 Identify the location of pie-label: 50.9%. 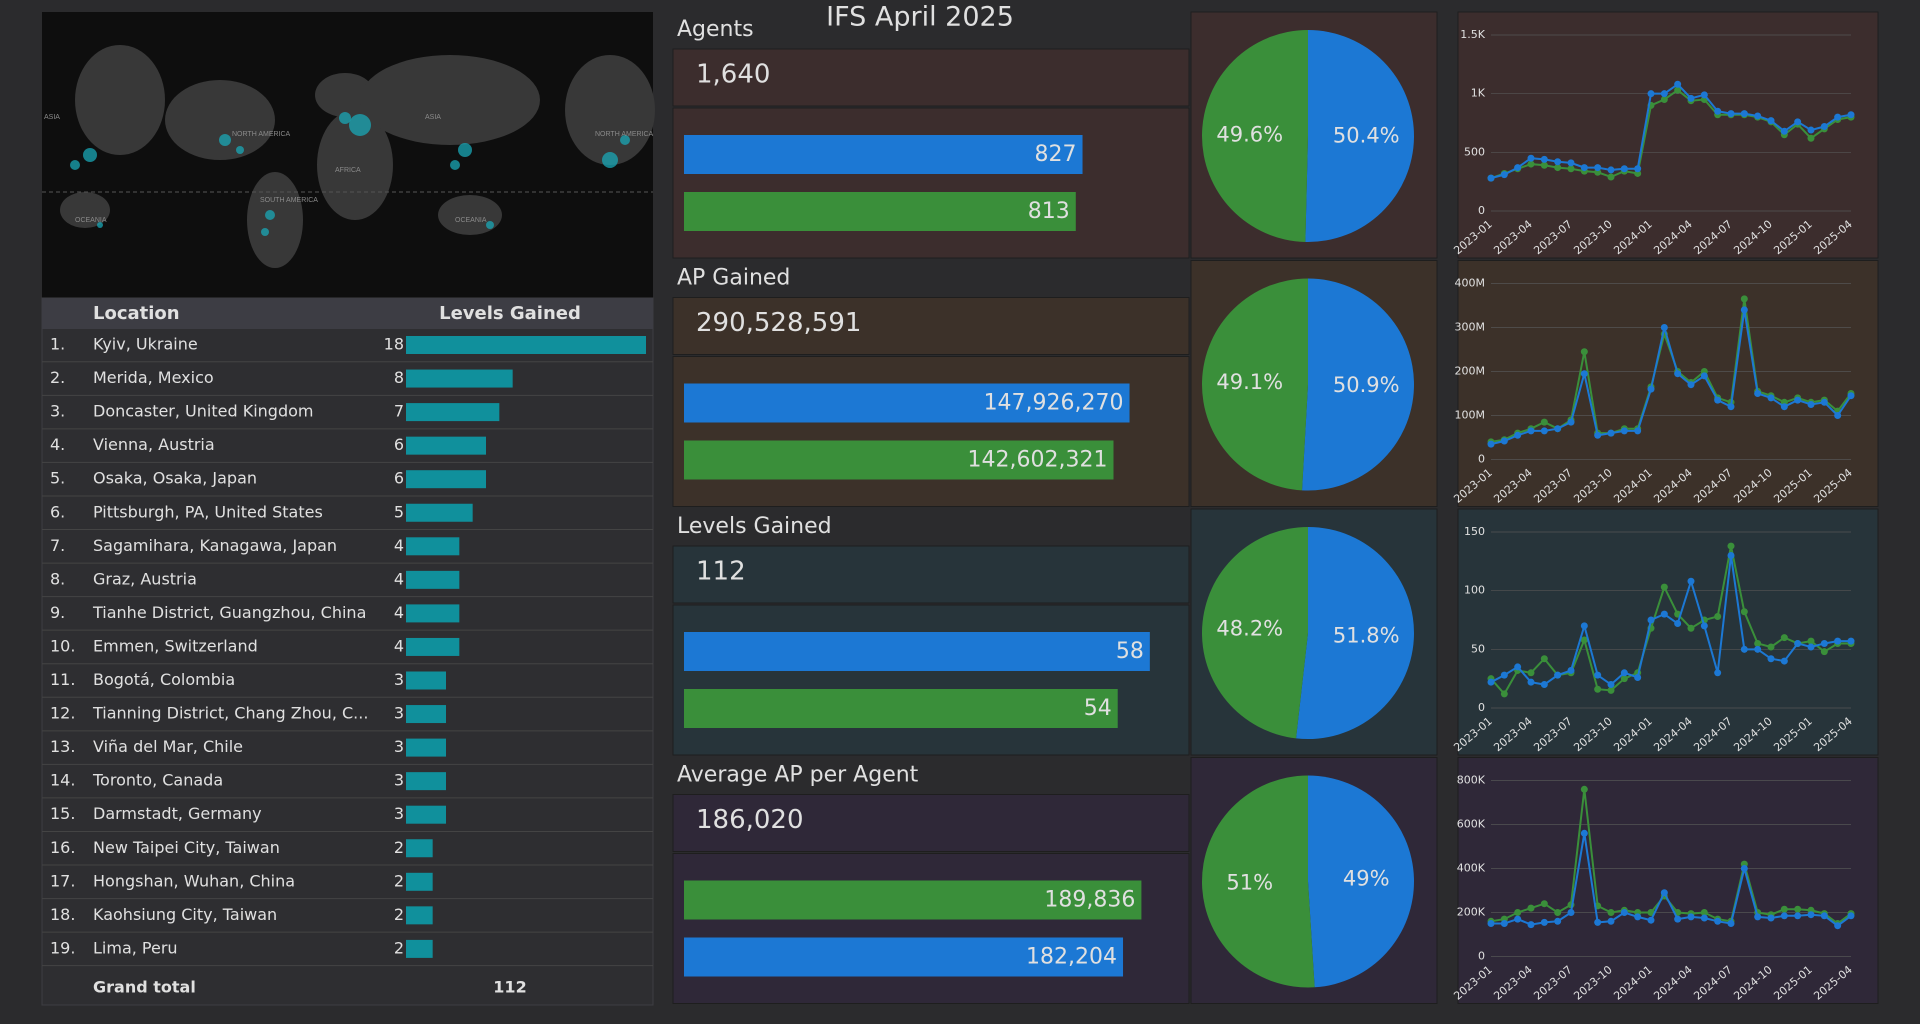
(1366, 385).